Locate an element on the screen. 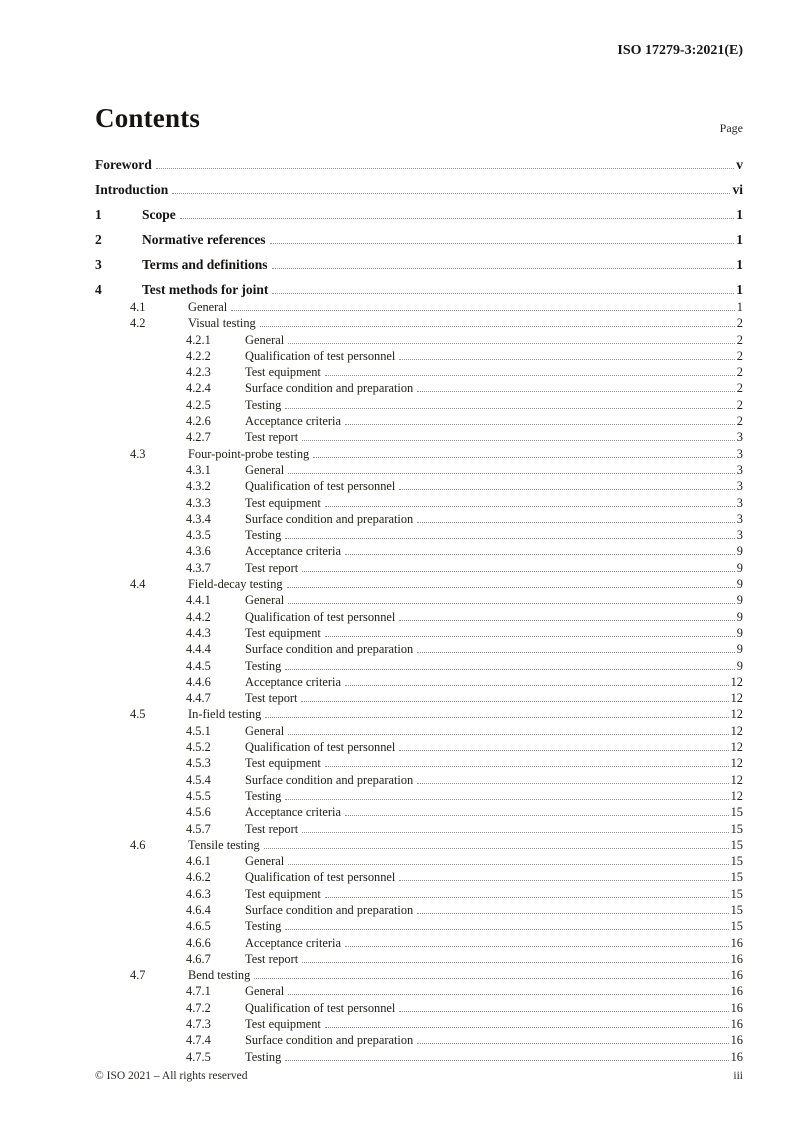 The width and height of the screenshot is (793, 1122). toc-entry: 4.4.6 Acceptance criteria 12 is located at coordinates (419, 682).